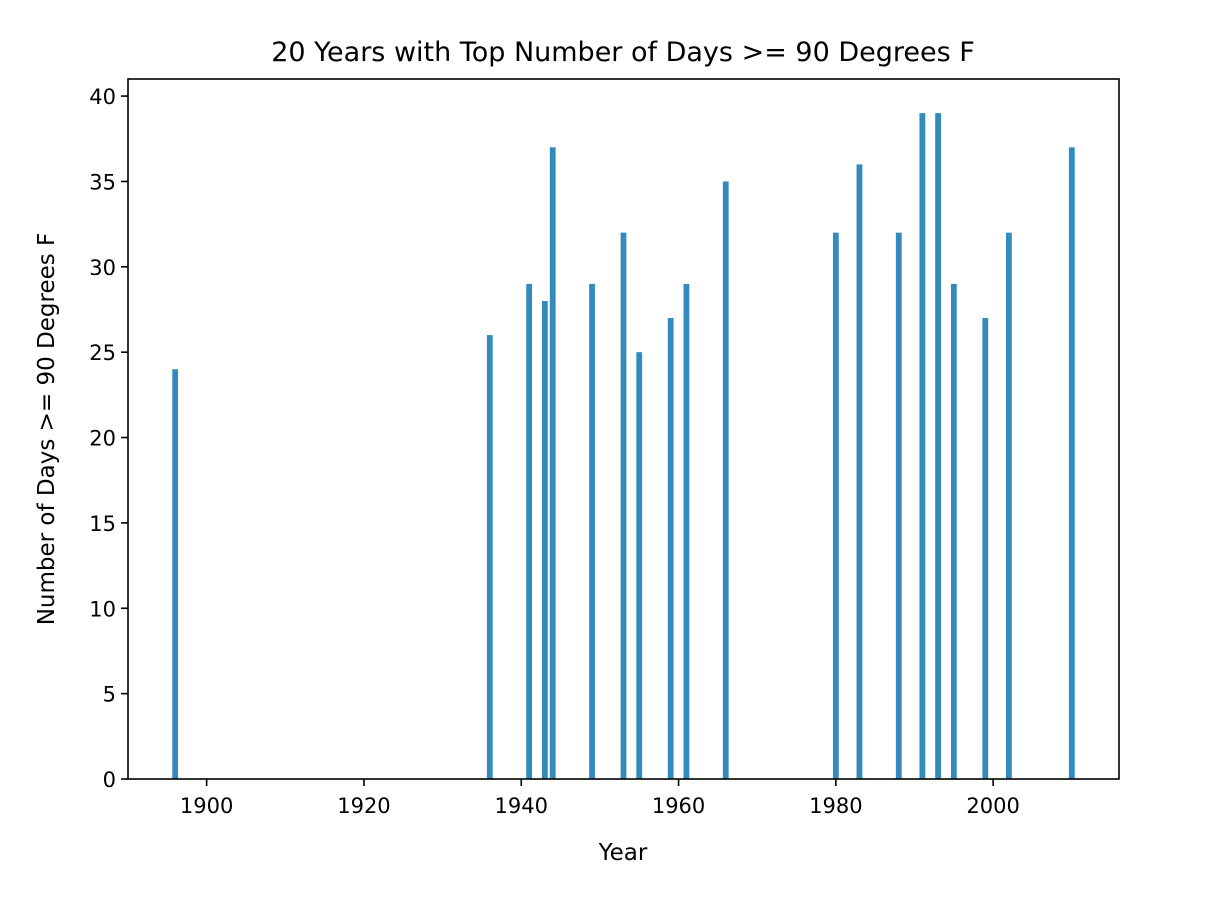 This screenshot has height=910, width=1210. Describe the element at coordinates (670, 548) in the screenshot. I see `bar-1959` at that location.